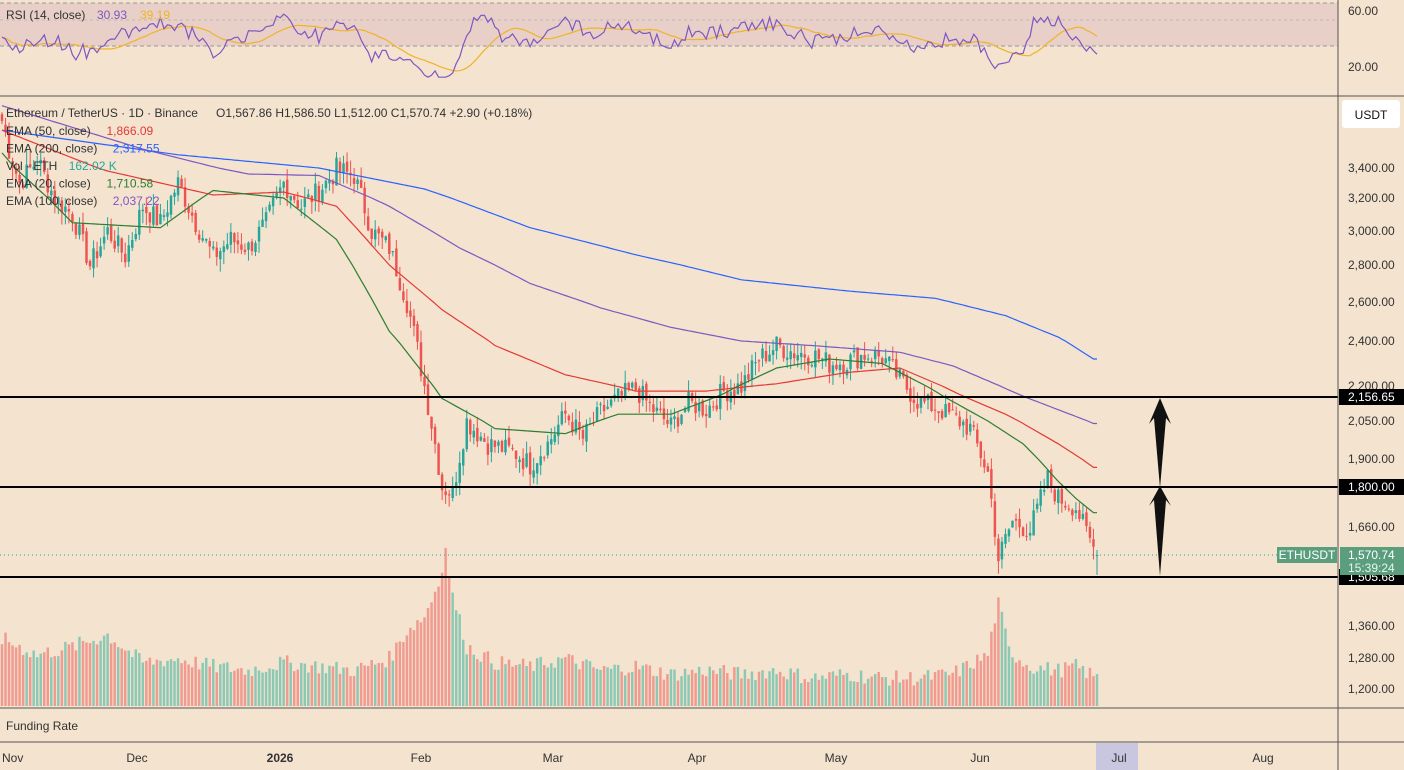  Describe the element at coordinates (1340, 561) in the screenshot. I see `last-price-tag: ETHUSDT 1,570.74 15:39:24` at that location.